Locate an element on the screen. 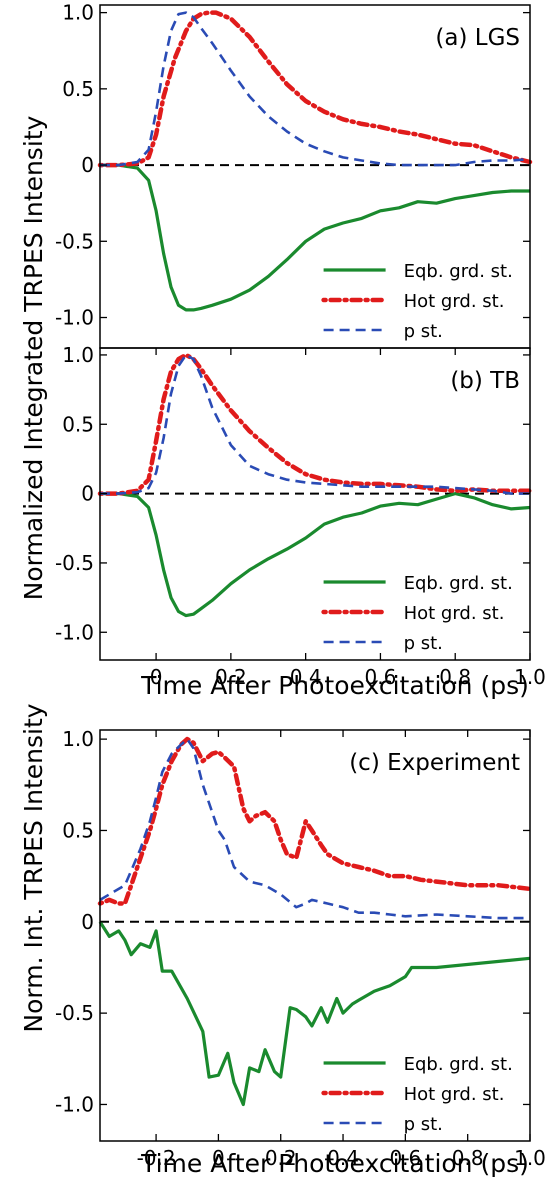  exp-xtick-label-4: 0.6 is located at coordinates (405, 1158).